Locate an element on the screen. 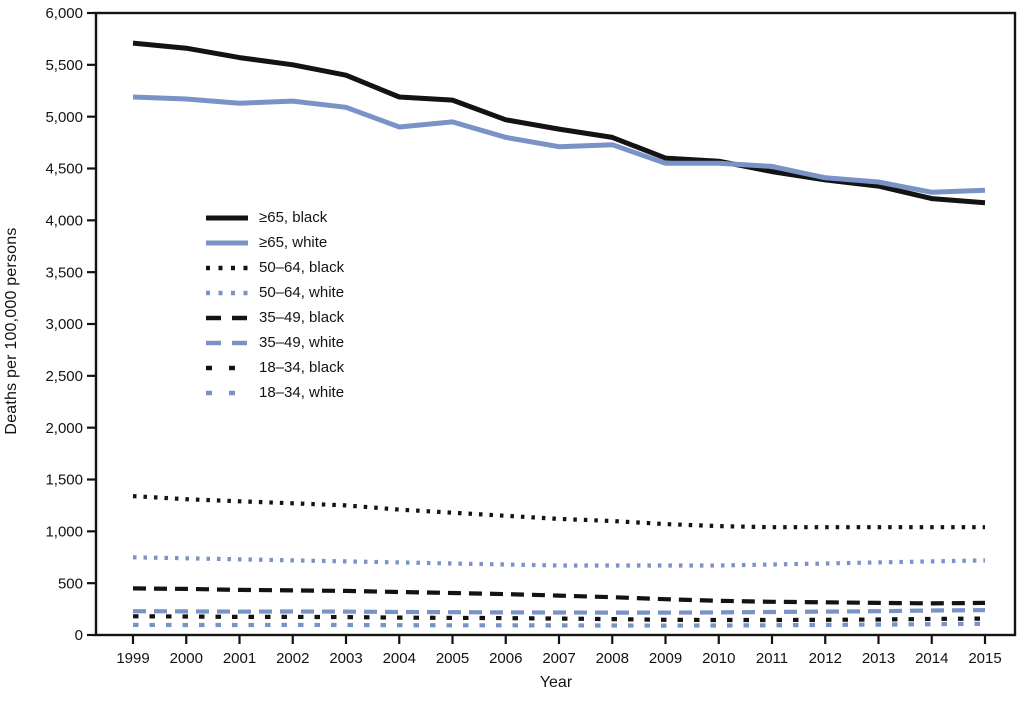 The image size is (1020, 702). legend-swatch-ge65-black is located at coordinates (227, 217).